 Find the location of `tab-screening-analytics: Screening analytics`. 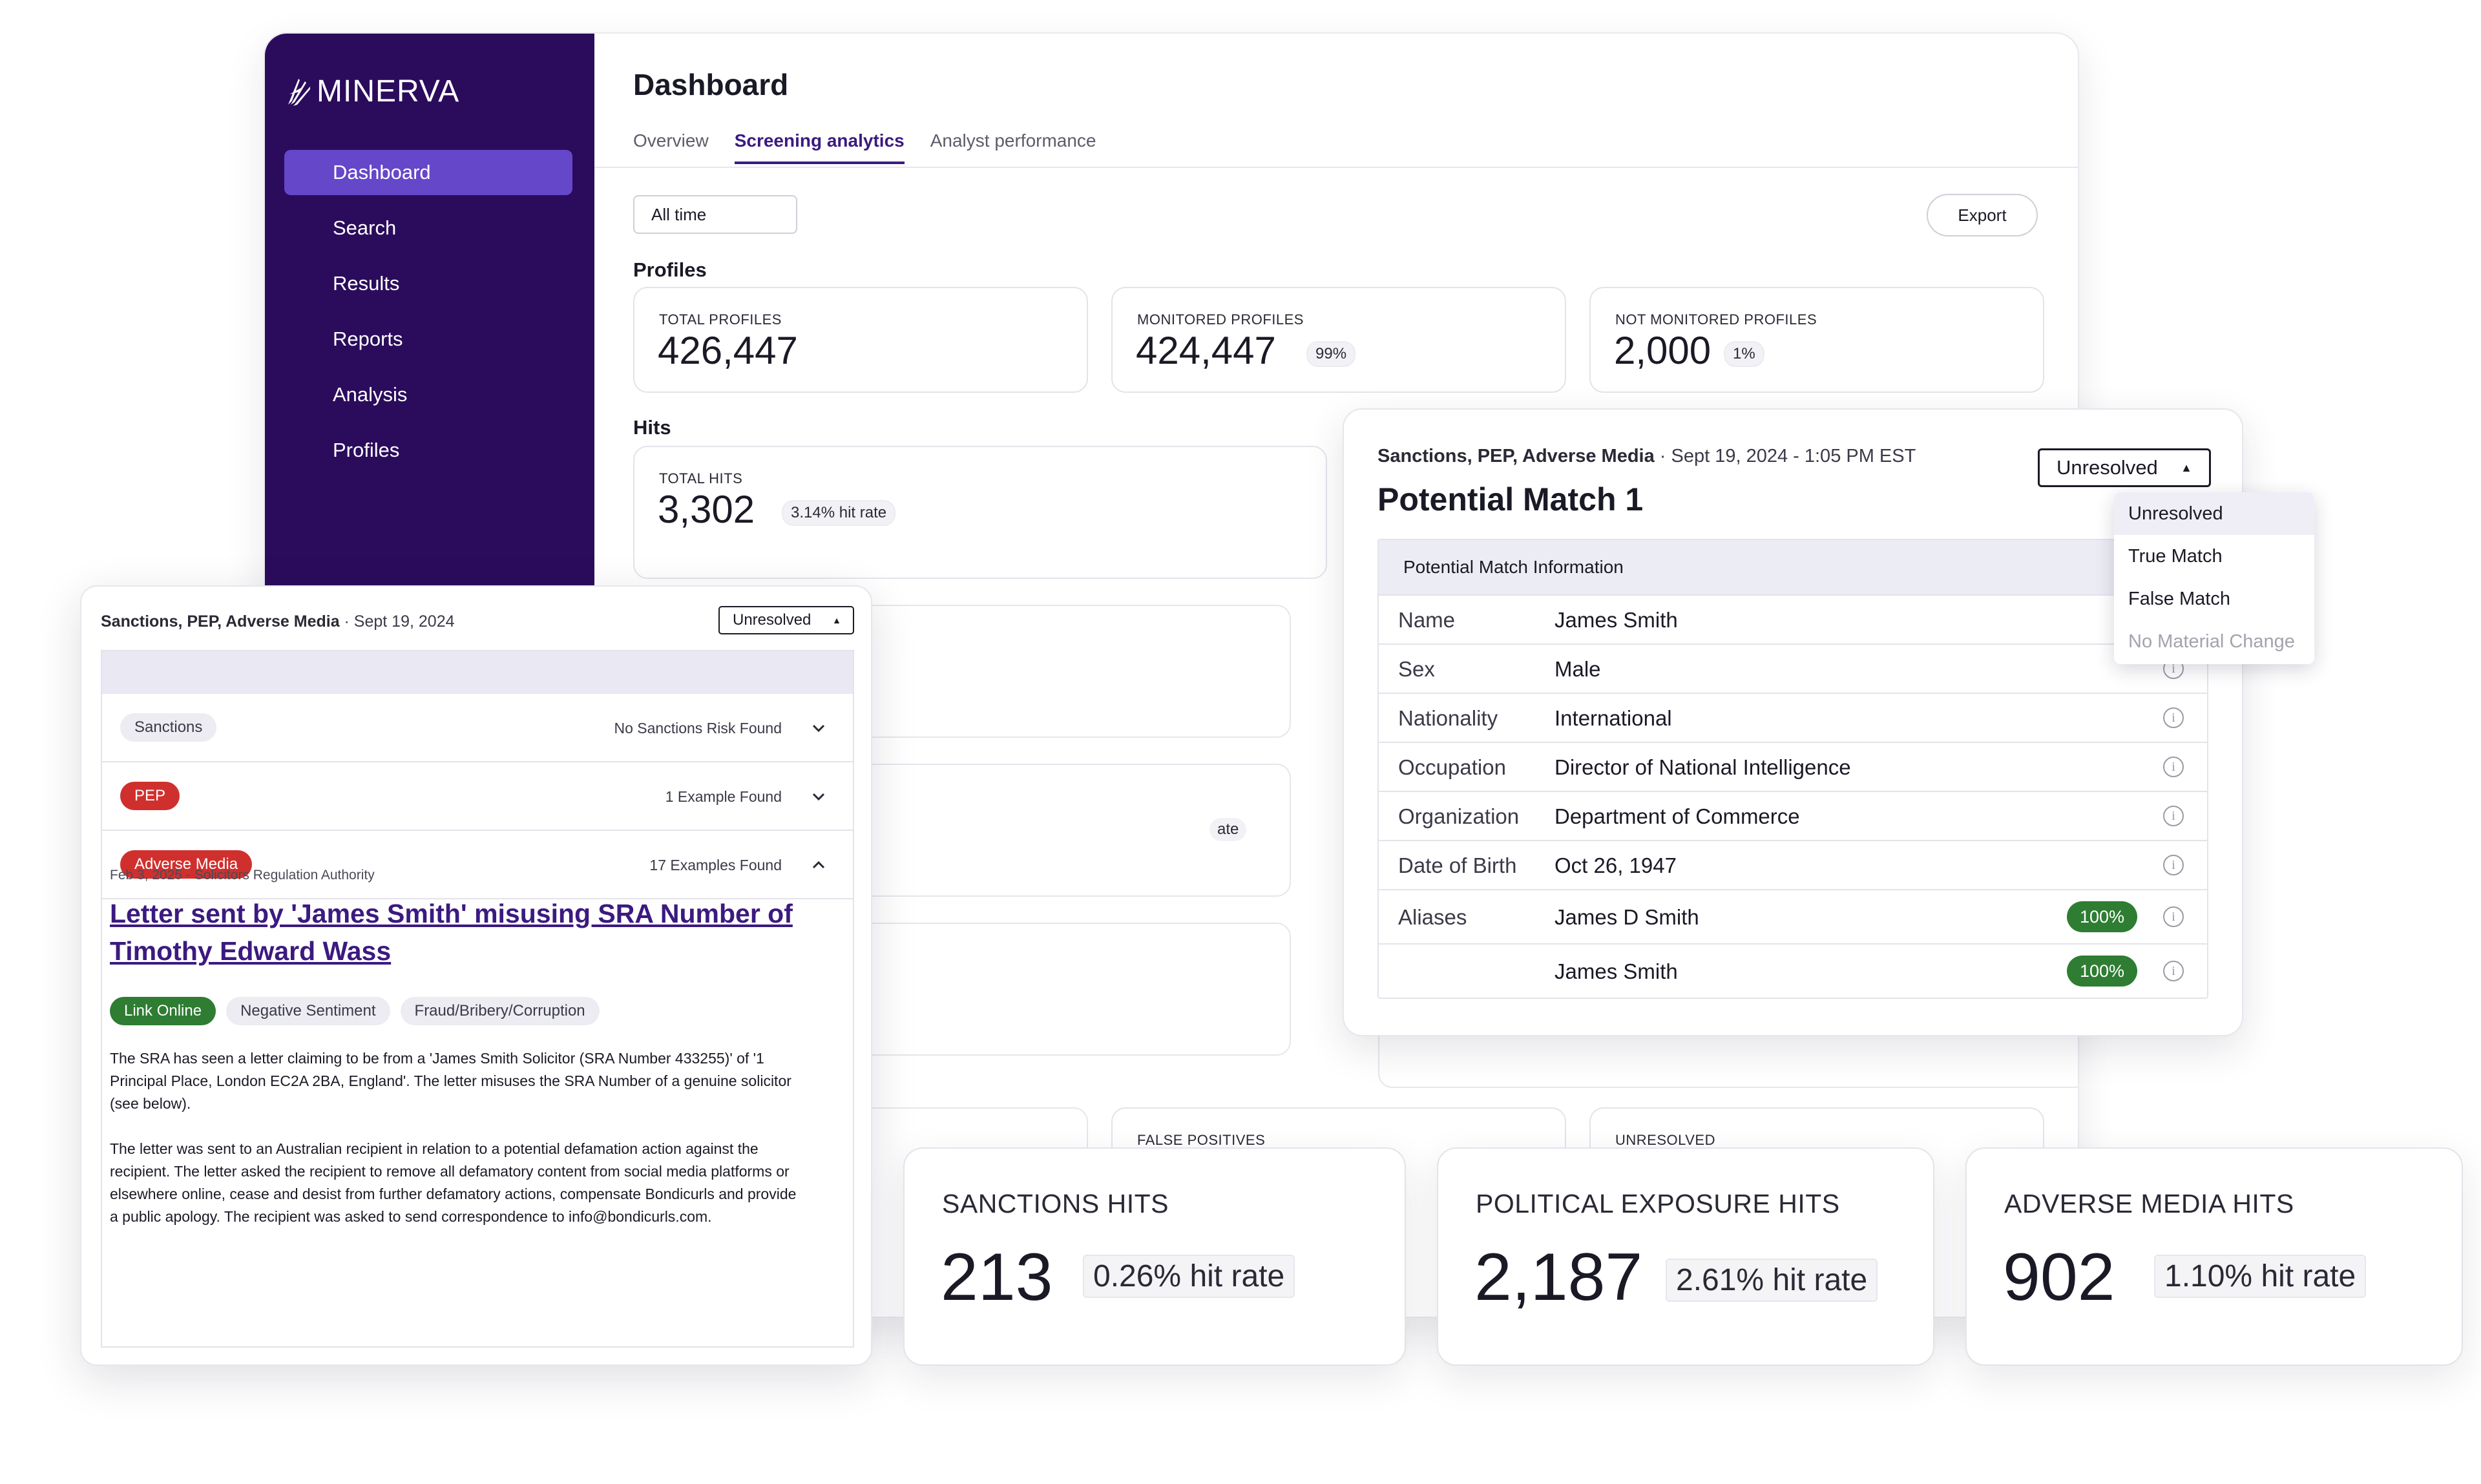

tab-screening-analytics: Screening analytics is located at coordinates (820, 147).